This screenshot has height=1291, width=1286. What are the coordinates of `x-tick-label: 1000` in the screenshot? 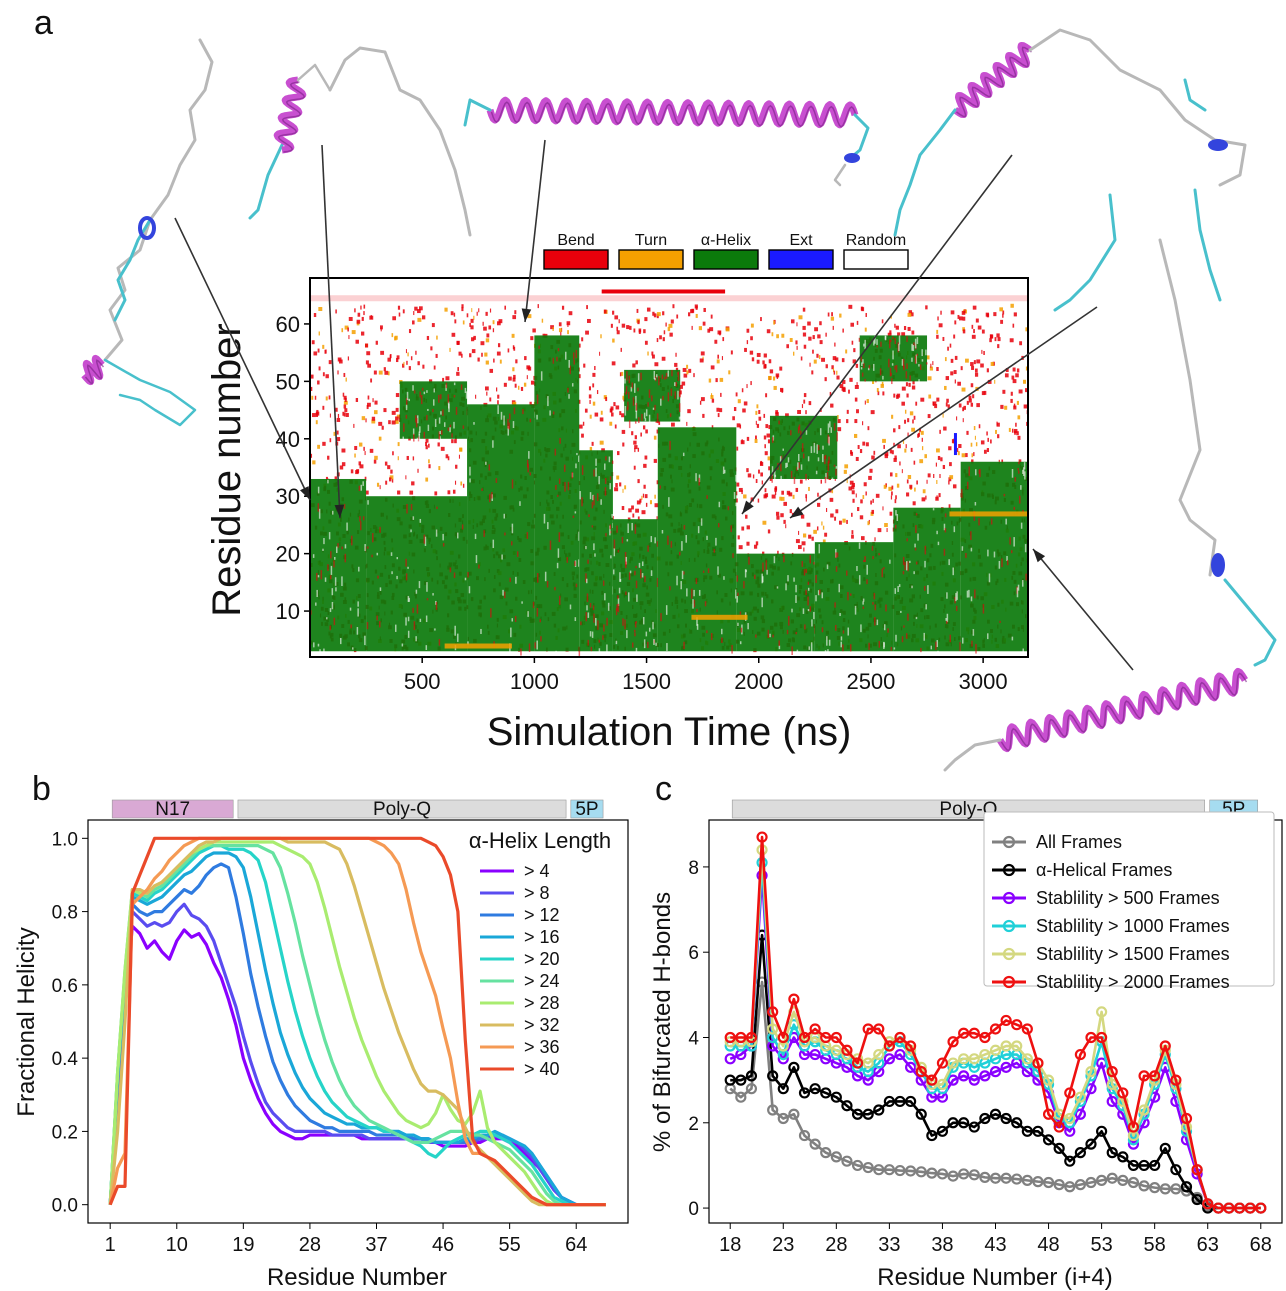 It's located at (534, 681).